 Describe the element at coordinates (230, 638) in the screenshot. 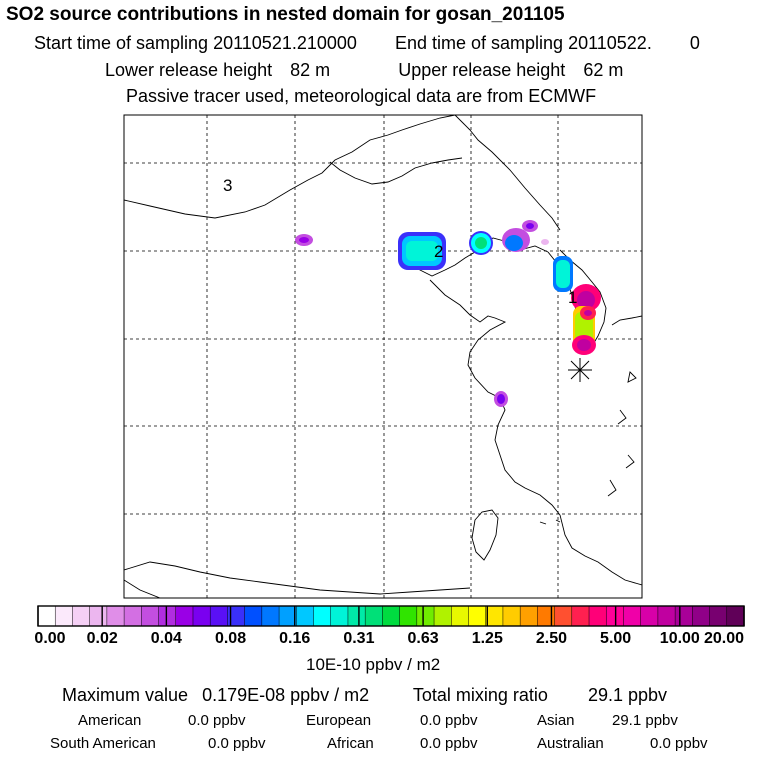

I see `color-scale-tick-label: 0.08` at that location.